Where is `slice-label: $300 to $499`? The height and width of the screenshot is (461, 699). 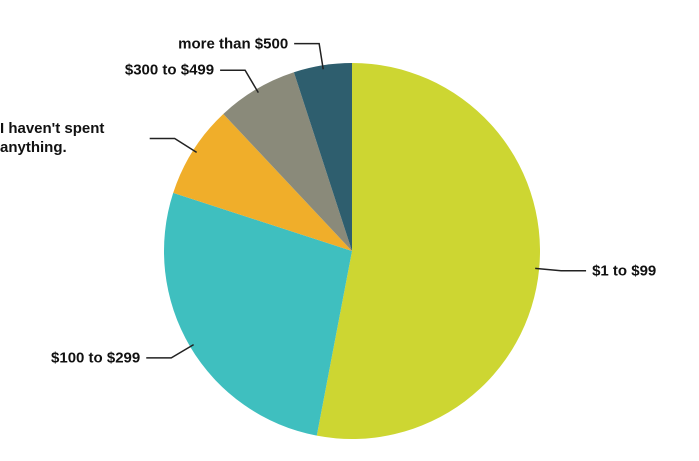 slice-label: $300 to $499 is located at coordinates (169, 70).